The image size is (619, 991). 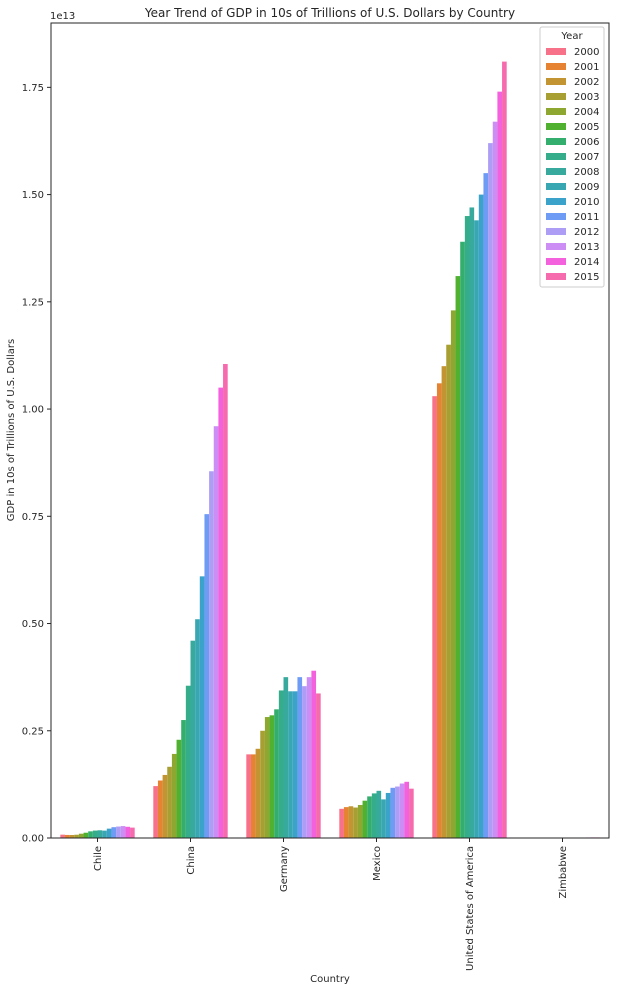 What do you see at coordinates (369, 817) in the screenshot?
I see `bar-mexico-2006` at bounding box center [369, 817].